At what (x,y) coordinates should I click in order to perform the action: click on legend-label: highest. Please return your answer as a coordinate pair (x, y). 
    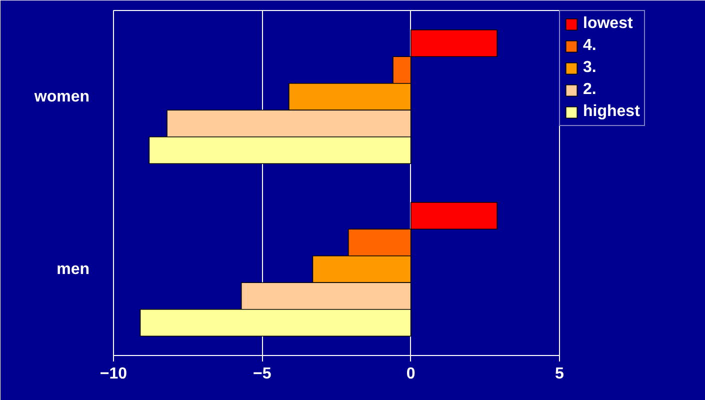
    Looking at the image, I should click on (611, 112).